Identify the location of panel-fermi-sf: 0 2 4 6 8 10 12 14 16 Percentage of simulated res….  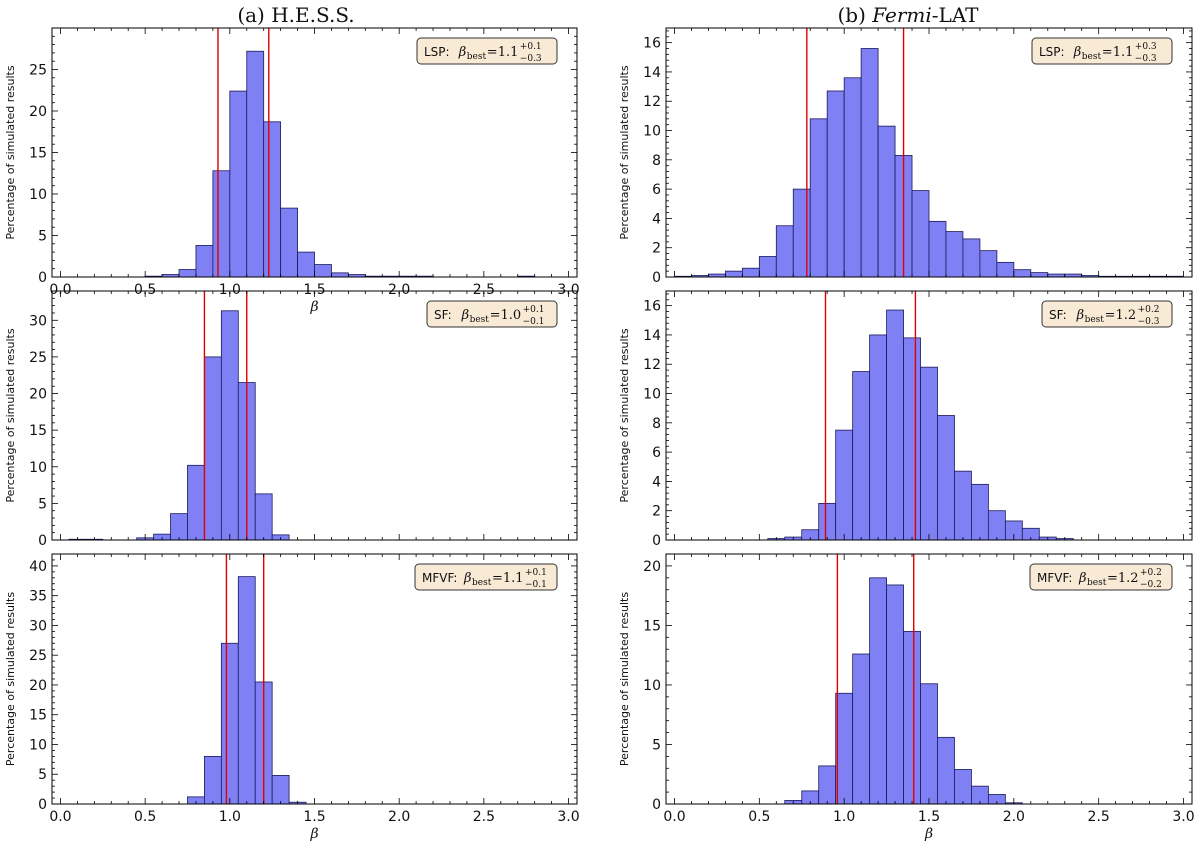
(905, 419).